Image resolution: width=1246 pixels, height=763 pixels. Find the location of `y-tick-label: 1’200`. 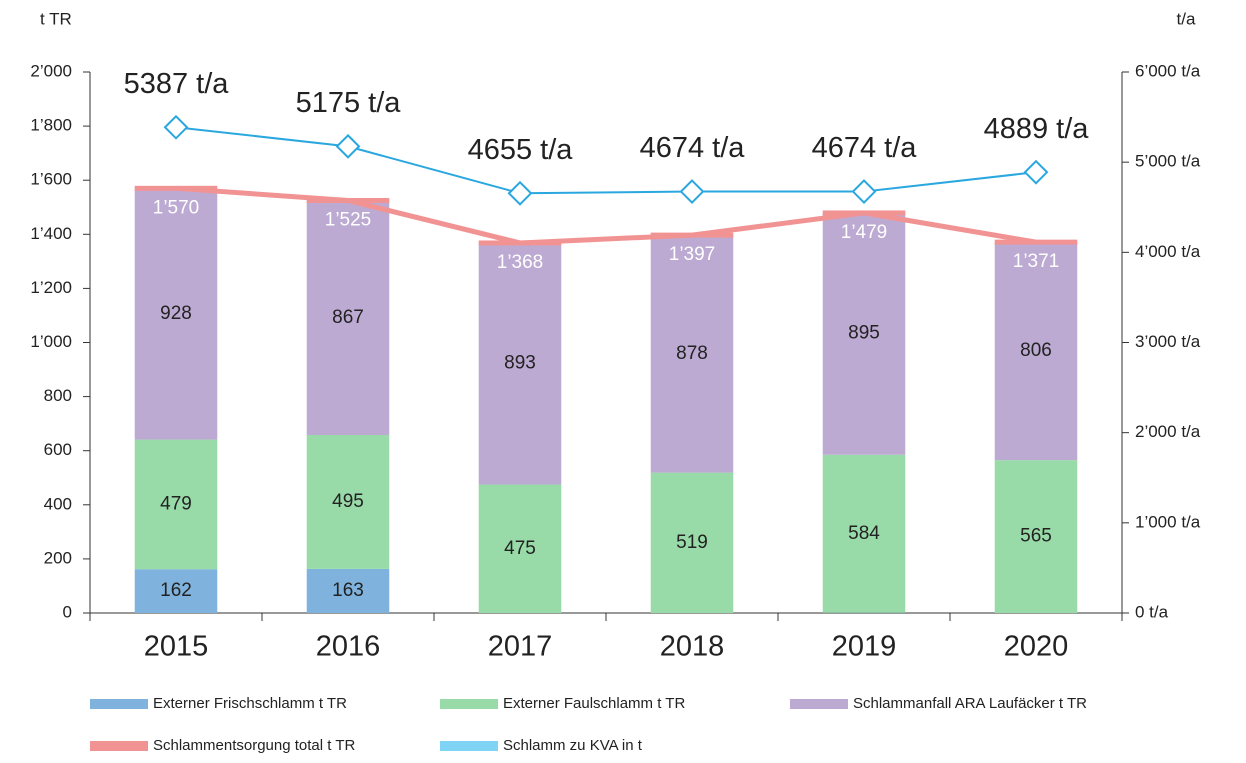

y-tick-label: 1’200 is located at coordinates (51, 287).